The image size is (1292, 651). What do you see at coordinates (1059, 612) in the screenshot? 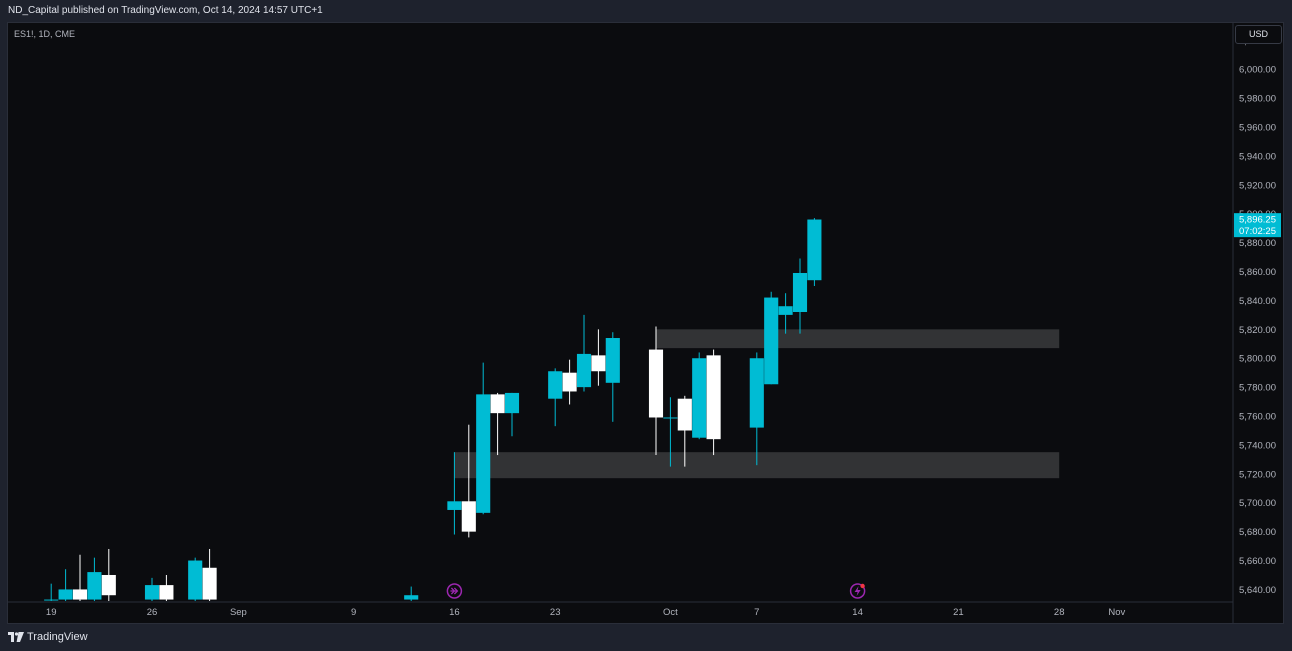
I see `x-tick-label: 28` at bounding box center [1059, 612].